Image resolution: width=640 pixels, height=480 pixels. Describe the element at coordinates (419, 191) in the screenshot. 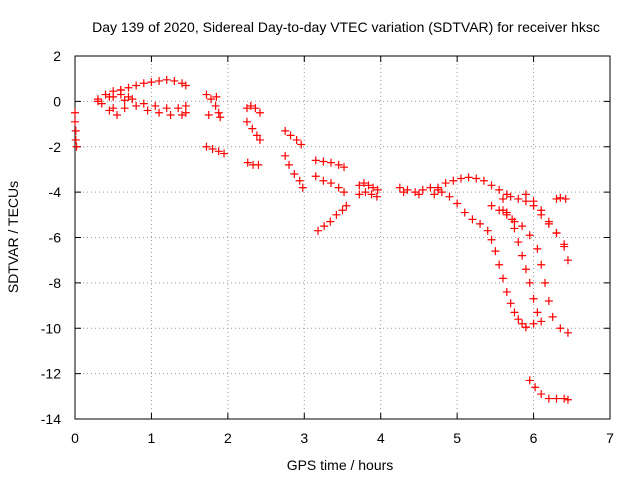

I see `series-cluster-4.5` at that location.